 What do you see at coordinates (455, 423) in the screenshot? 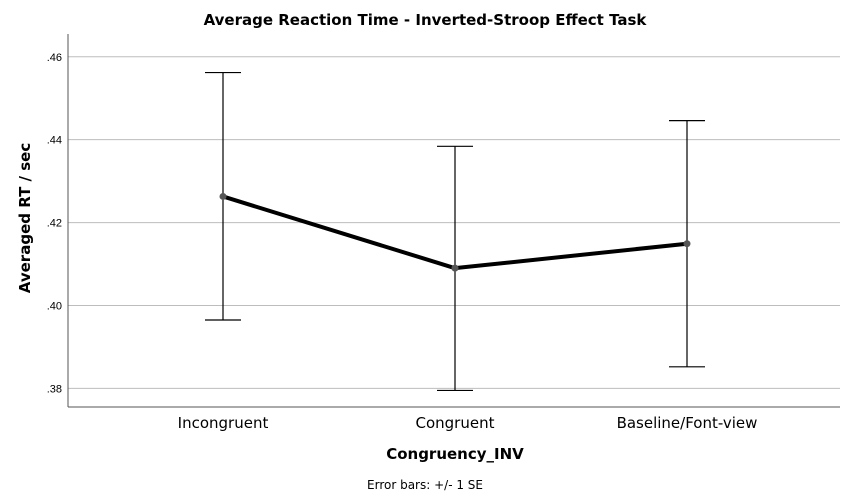
I see `x-tick-label: Congruent` at bounding box center [455, 423].